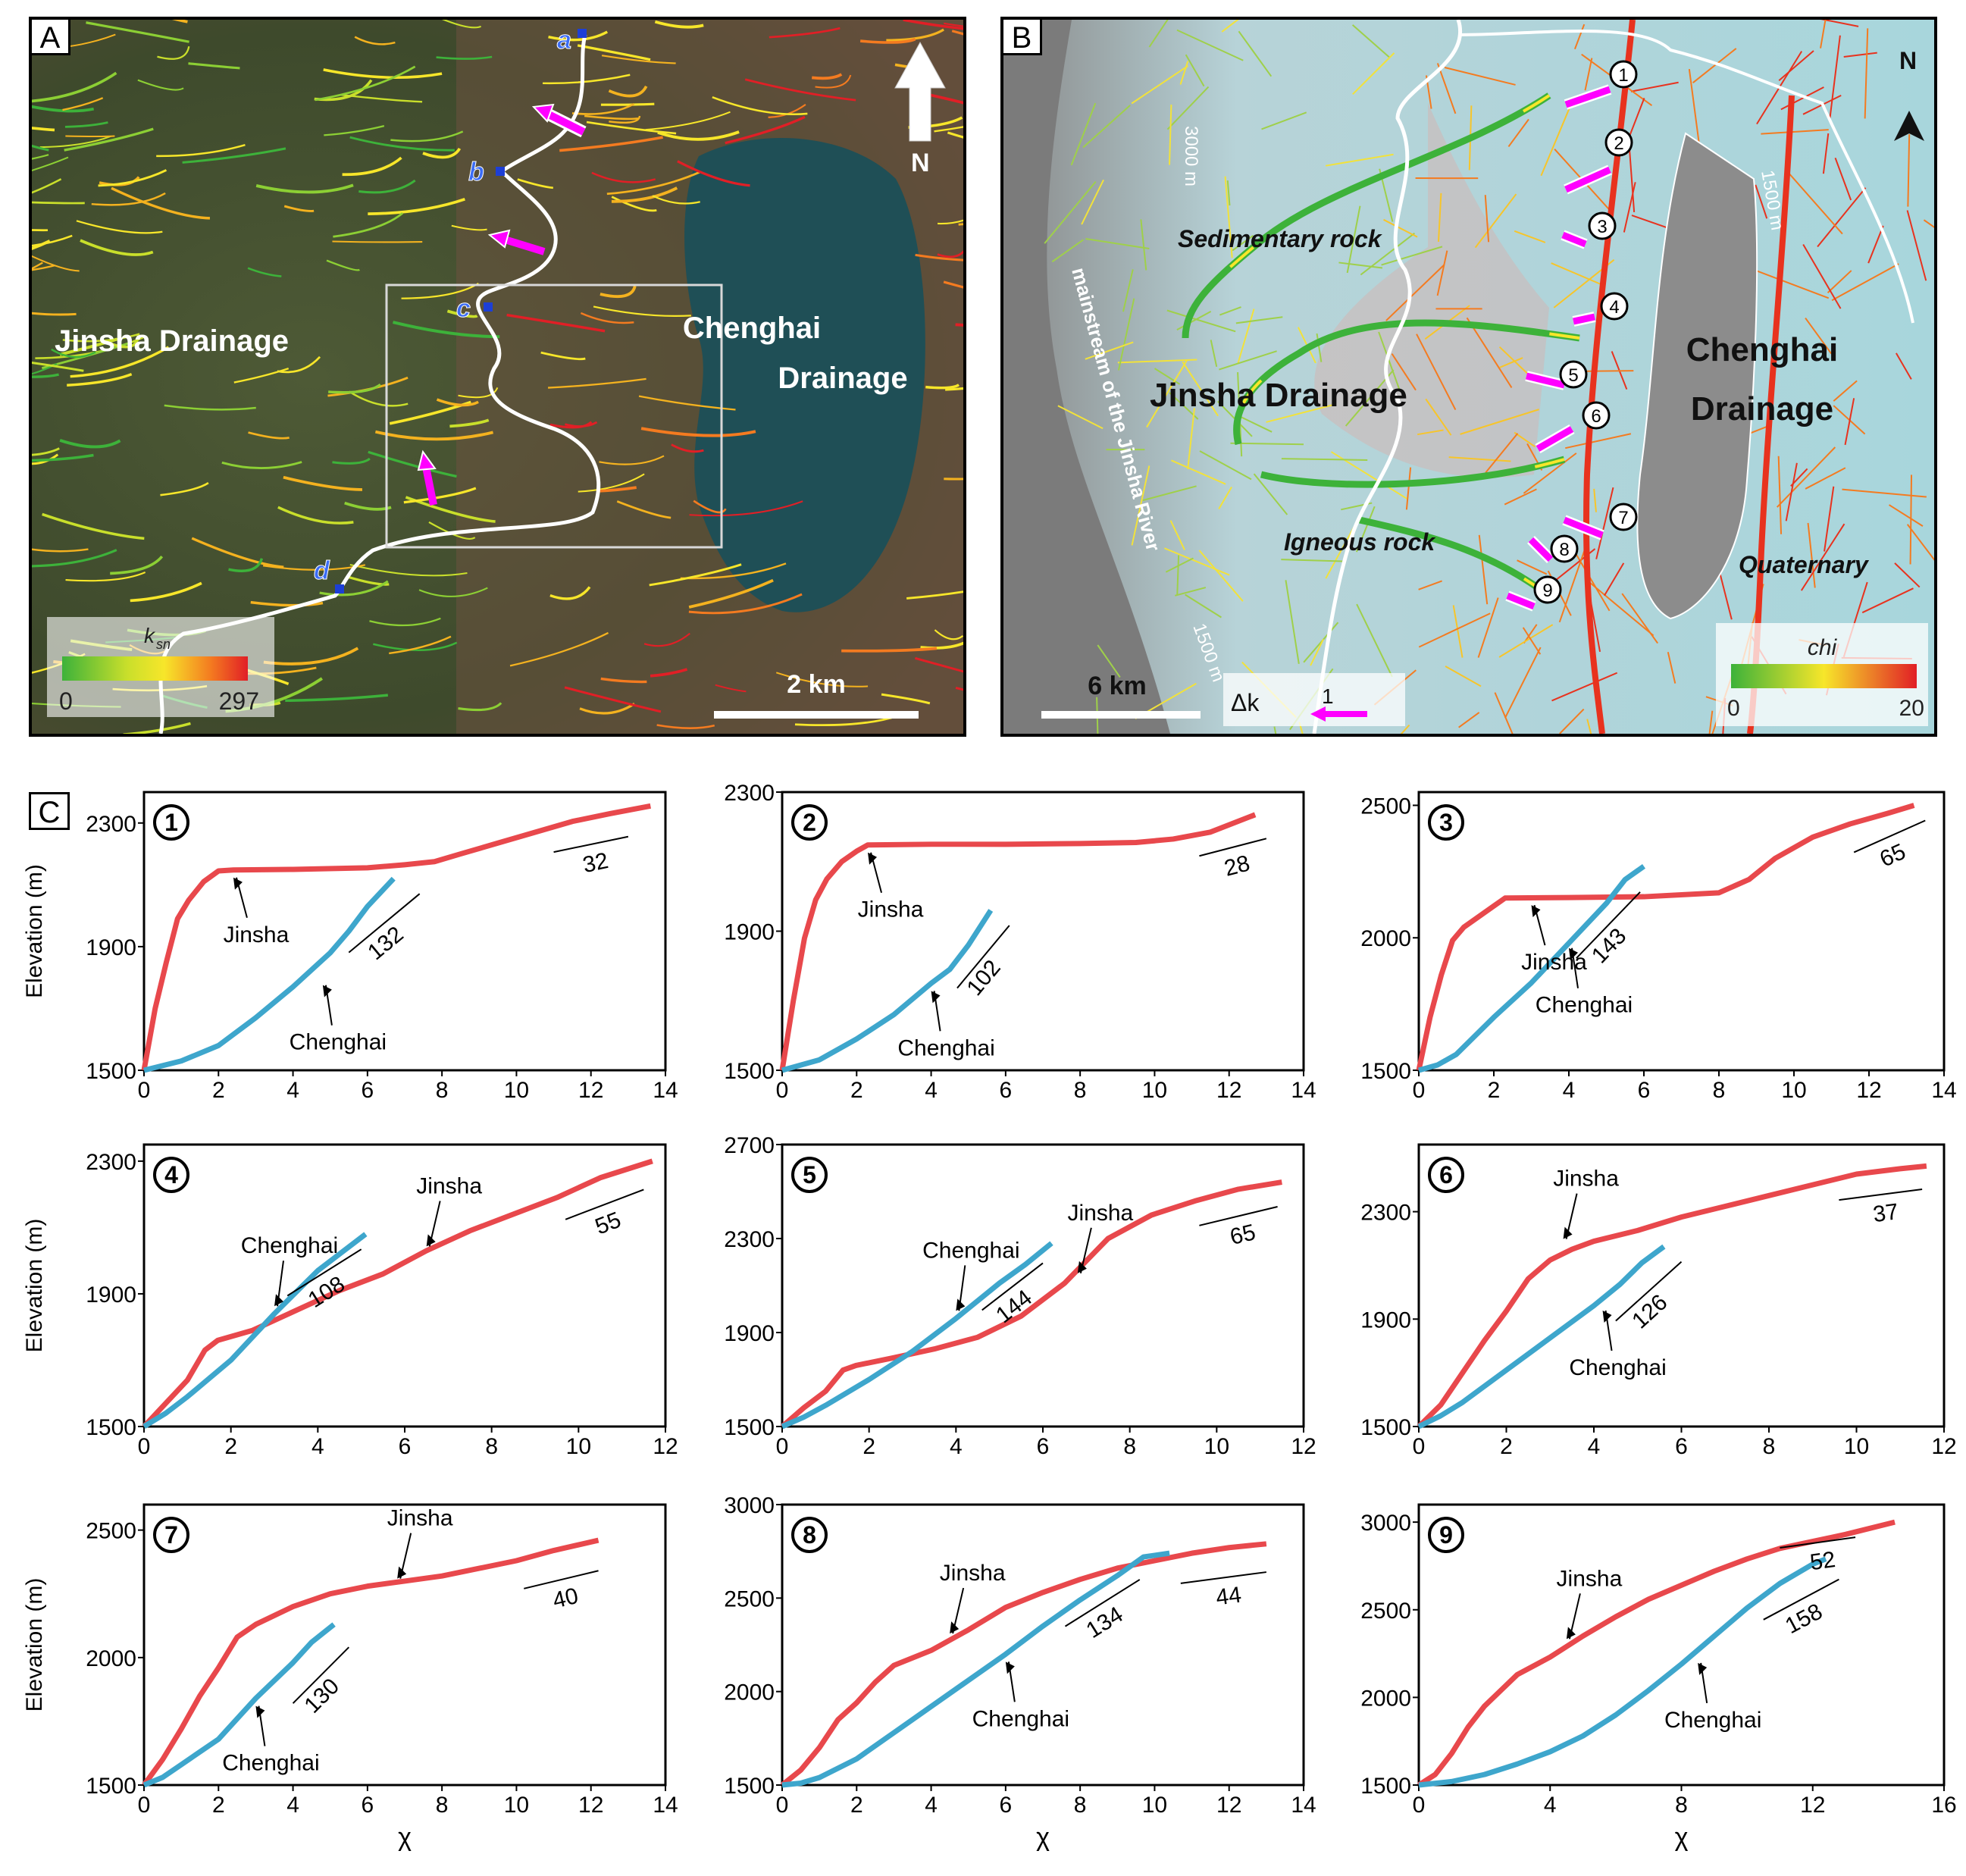  I want to click on flow-arrow-b, so click(516, 242).